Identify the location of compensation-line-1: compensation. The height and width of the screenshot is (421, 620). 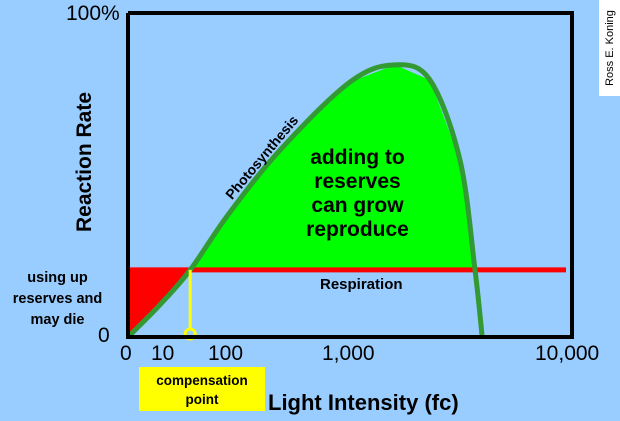
(202, 380).